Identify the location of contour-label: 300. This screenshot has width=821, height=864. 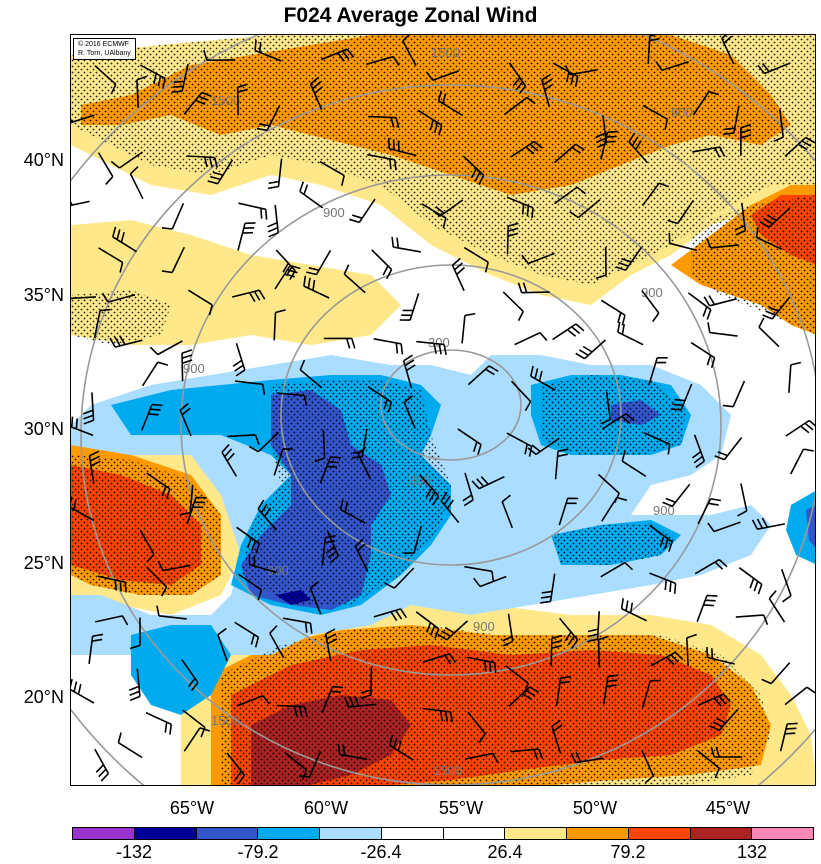
(420, 480).